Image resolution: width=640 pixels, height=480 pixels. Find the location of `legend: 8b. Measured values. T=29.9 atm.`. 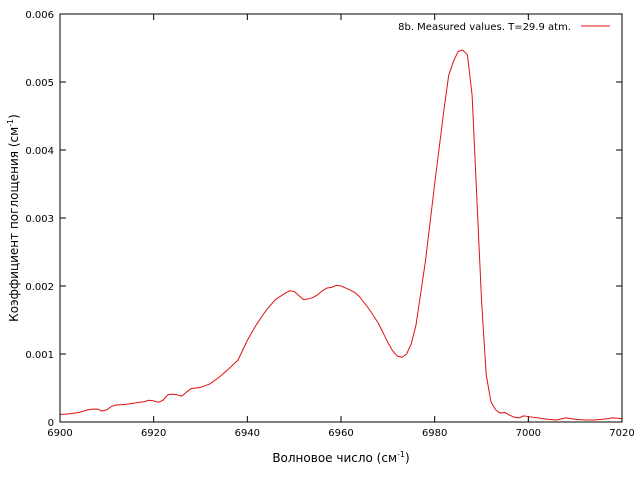

legend: 8b. Measured values. T=29.9 atm. is located at coordinates (504, 27).